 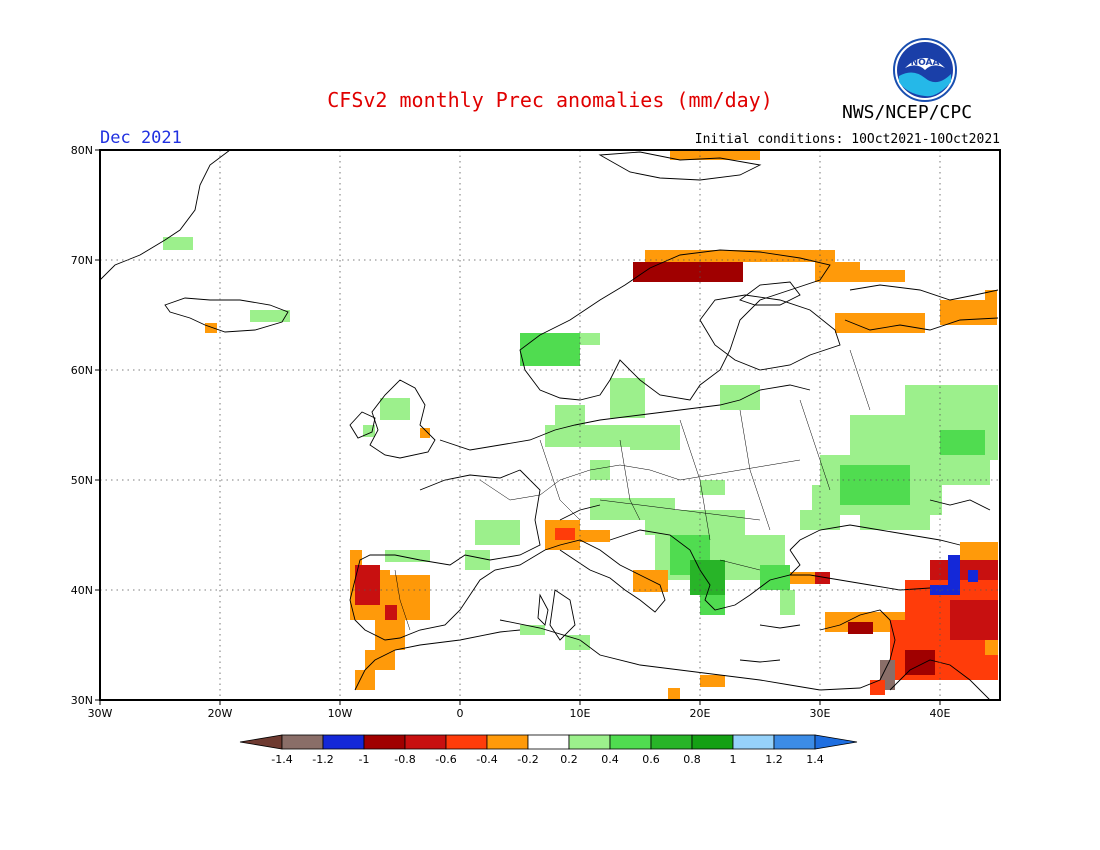 What do you see at coordinates (141, 138) in the screenshot?
I see `forecast-month: Dec 2021` at bounding box center [141, 138].